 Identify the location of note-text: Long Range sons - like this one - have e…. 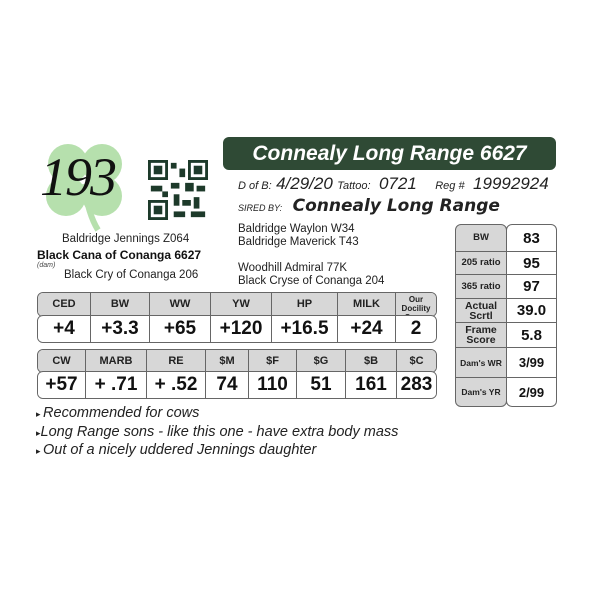
(219, 432).